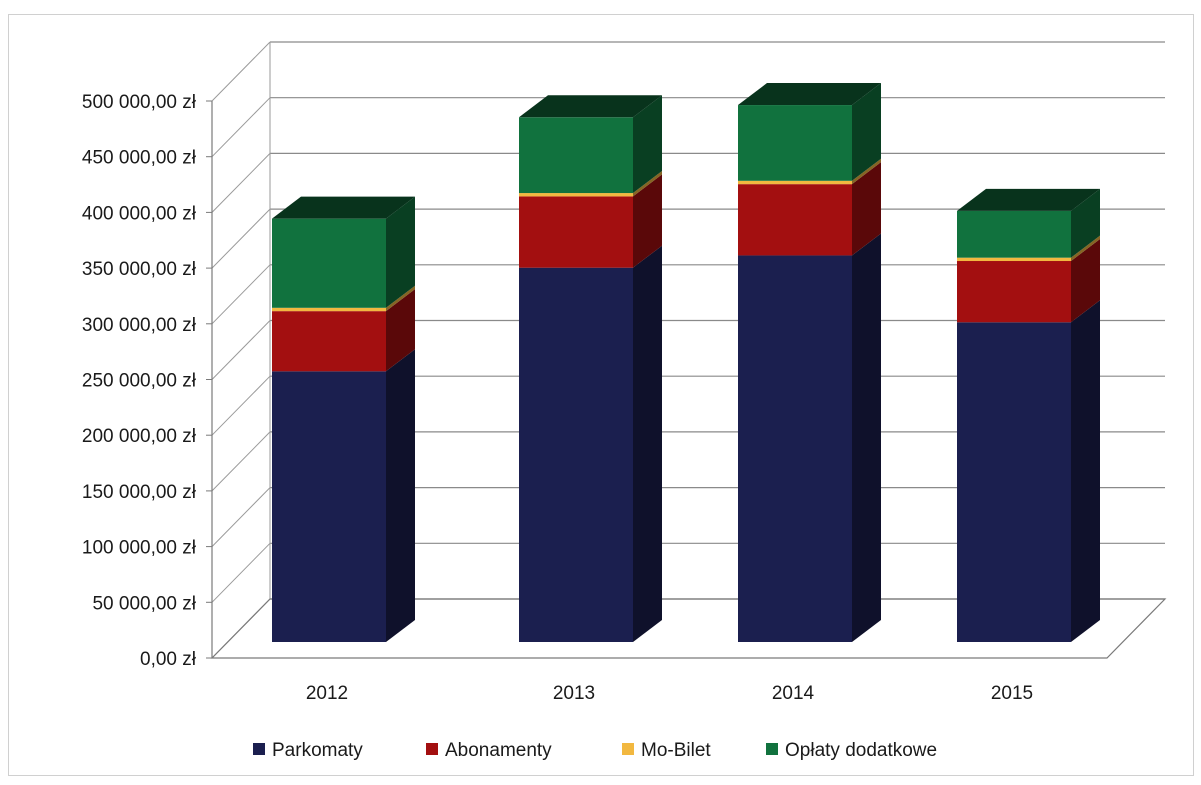 The width and height of the screenshot is (1201, 785). Describe the element at coordinates (139, 548) in the screenshot. I see `y-tick-label: 100 000,00 zł` at that location.